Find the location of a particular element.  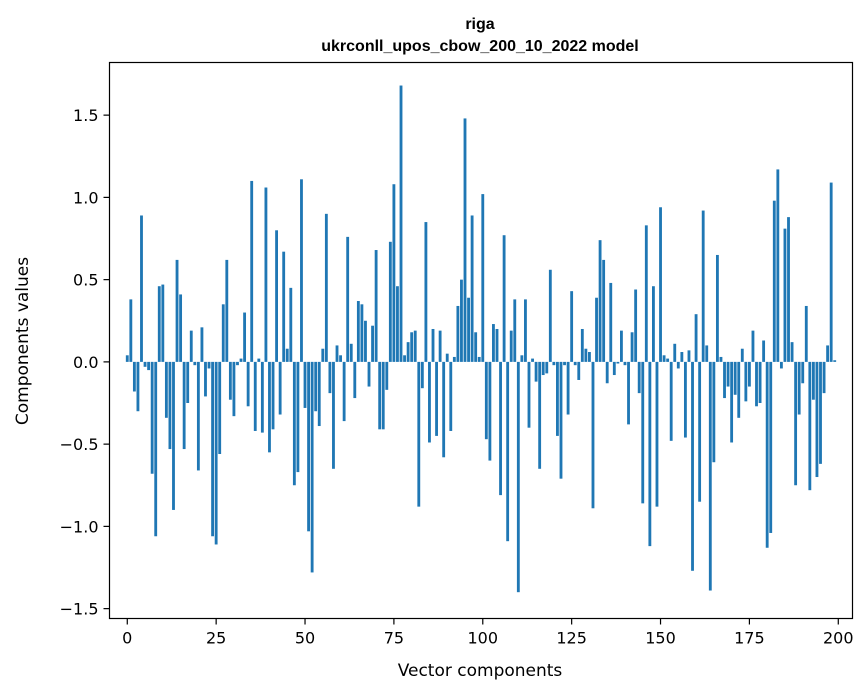

x-tick-label: 175 is located at coordinates (749, 638).